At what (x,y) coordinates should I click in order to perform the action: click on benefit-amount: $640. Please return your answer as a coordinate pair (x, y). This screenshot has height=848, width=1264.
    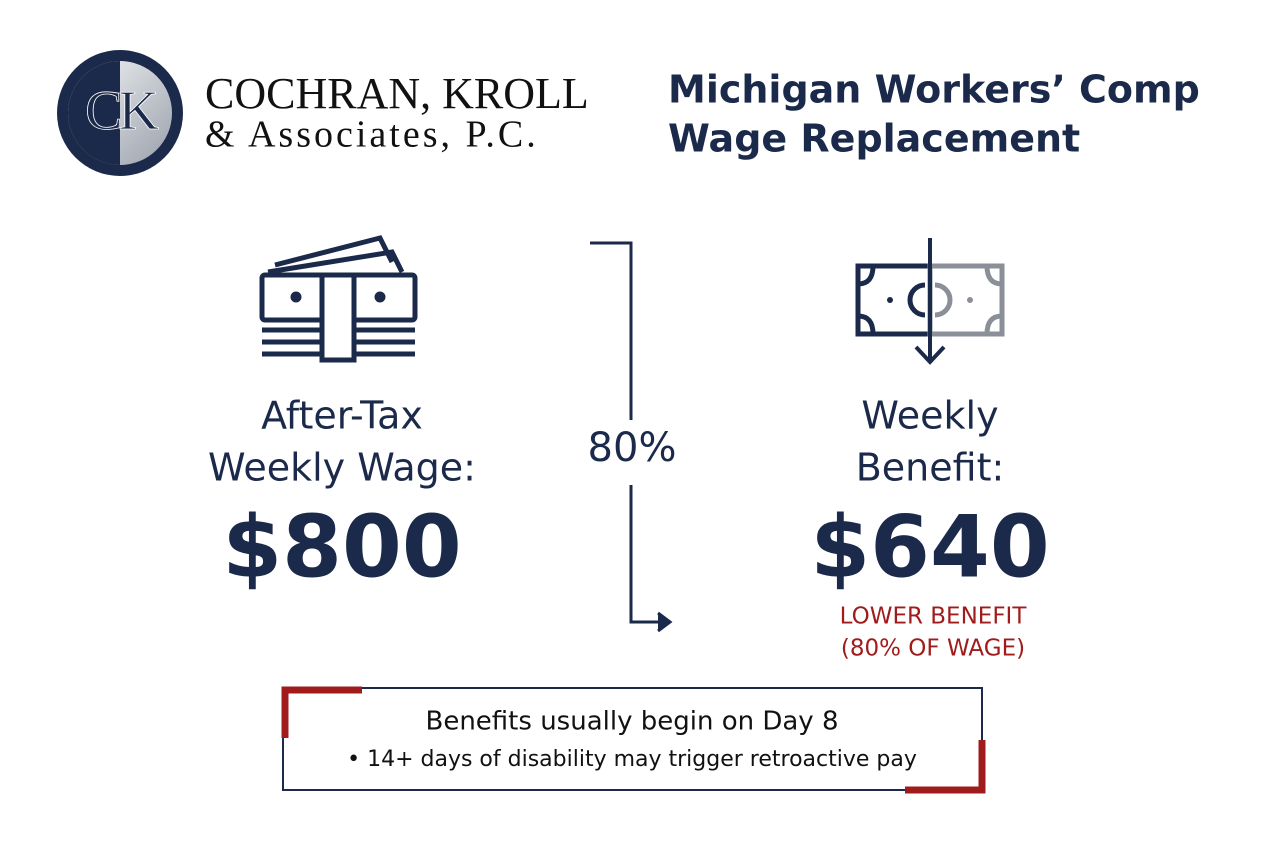
    Looking at the image, I should click on (929, 547).